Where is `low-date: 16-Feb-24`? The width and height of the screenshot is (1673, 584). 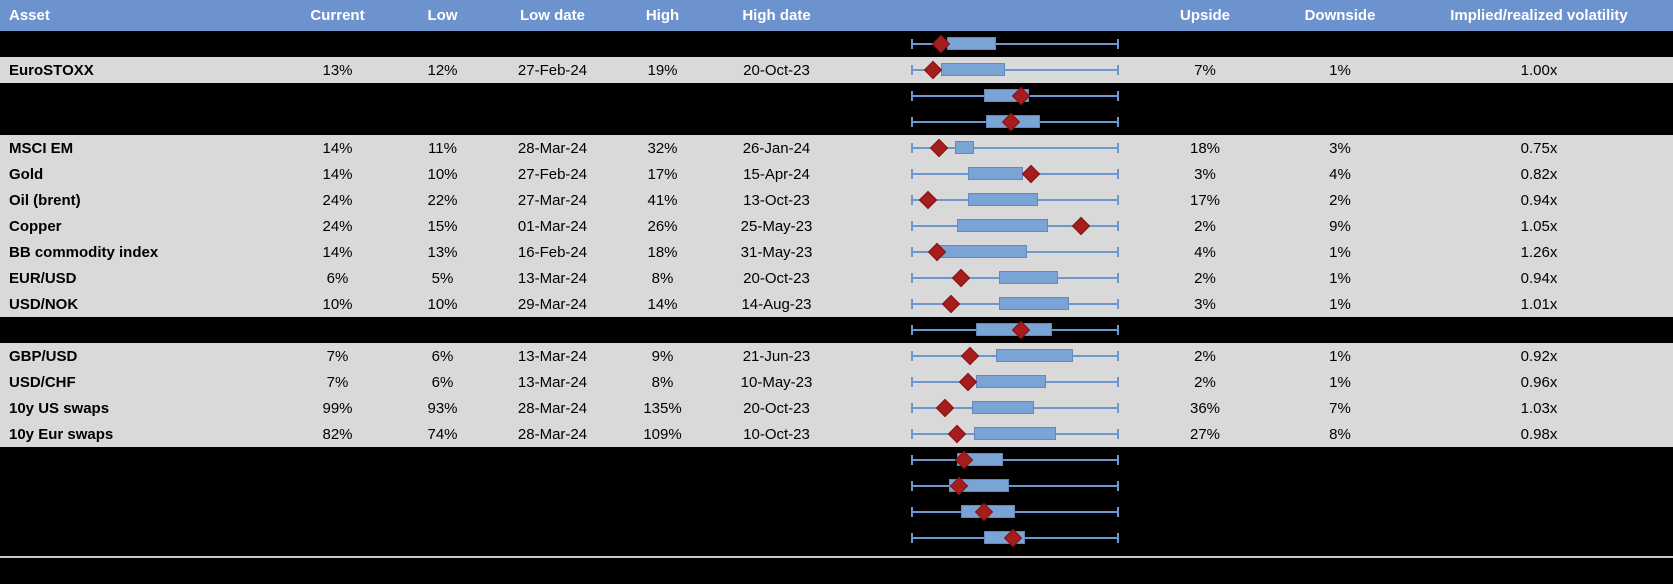
low-date: 16-Feb-24 is located at coordinates (552, 252).